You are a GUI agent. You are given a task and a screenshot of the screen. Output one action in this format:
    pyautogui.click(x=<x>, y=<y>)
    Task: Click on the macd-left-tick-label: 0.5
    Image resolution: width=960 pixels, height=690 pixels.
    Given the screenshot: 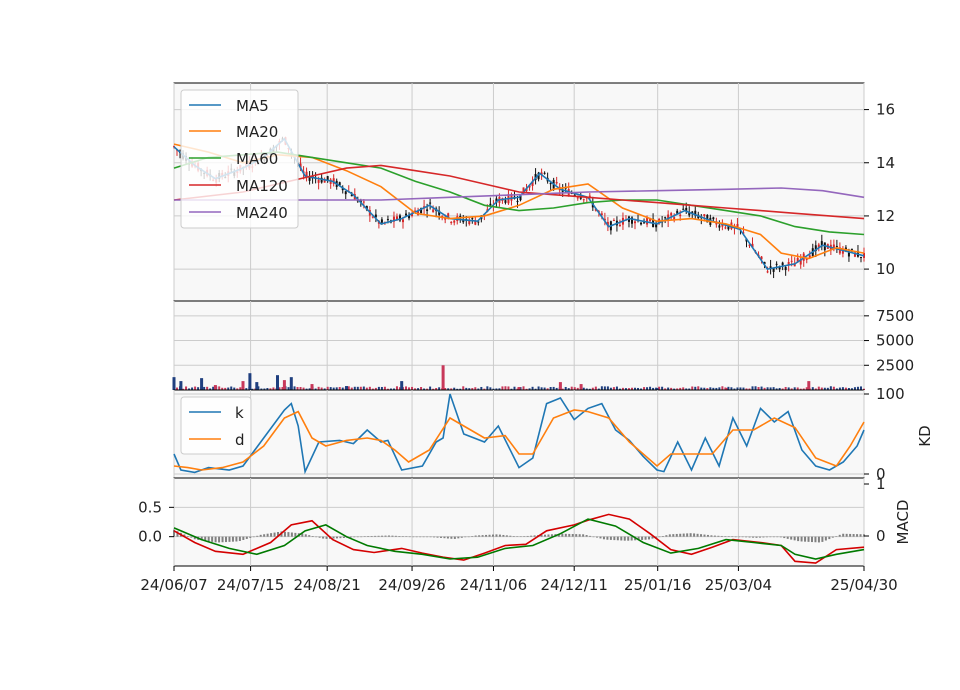 What is the action you would take?
    pyautogui.click(x=150, y=507)
    